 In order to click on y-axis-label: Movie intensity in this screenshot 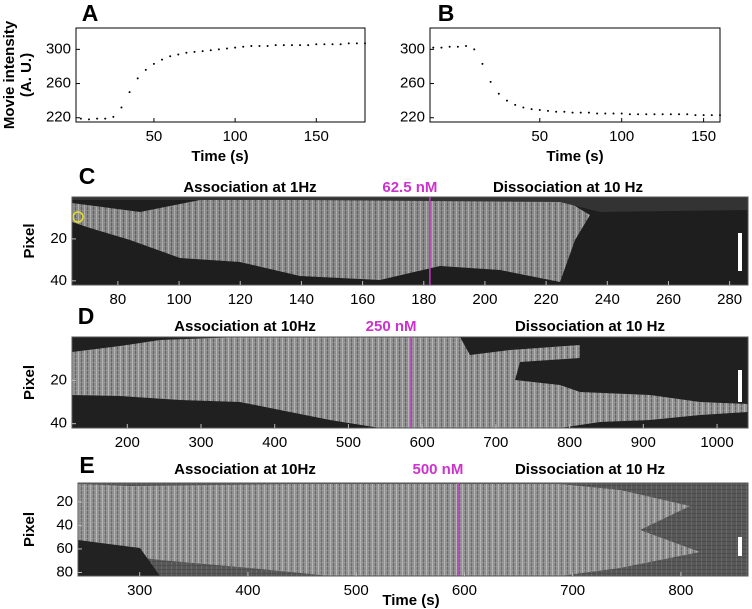, I will do `click(9, 74)`.